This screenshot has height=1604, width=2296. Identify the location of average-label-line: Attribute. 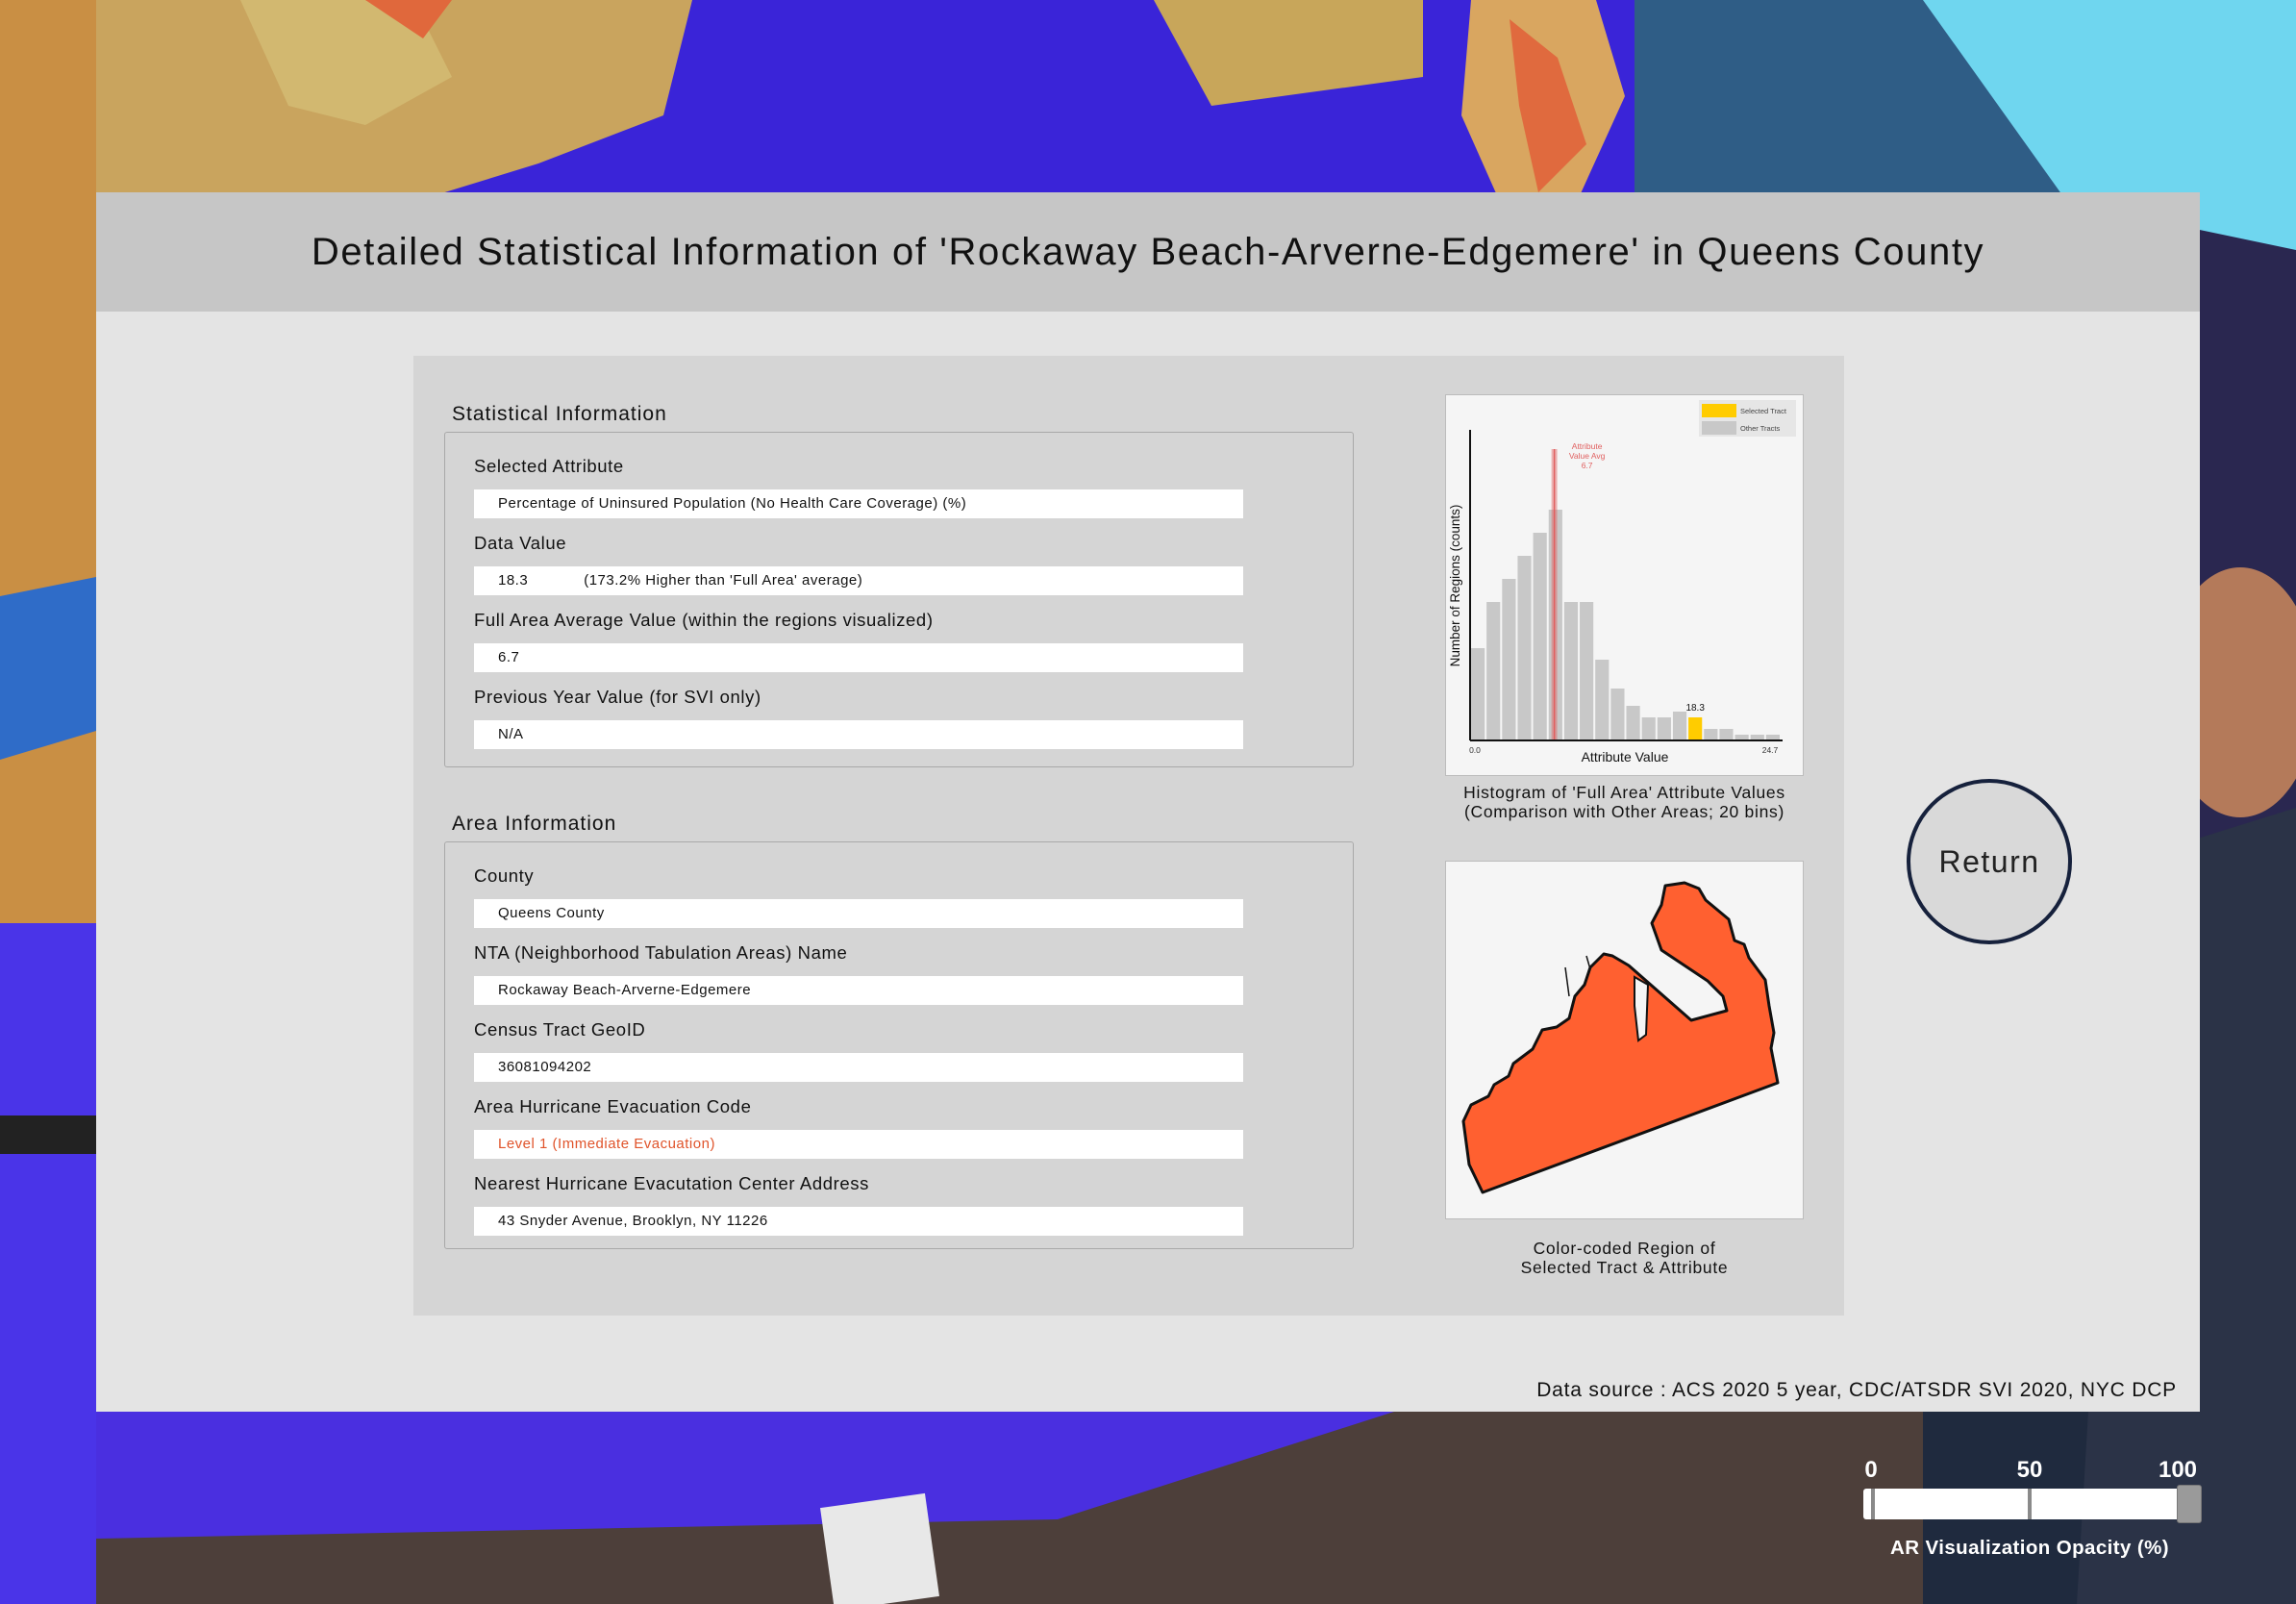
(1587, 446).